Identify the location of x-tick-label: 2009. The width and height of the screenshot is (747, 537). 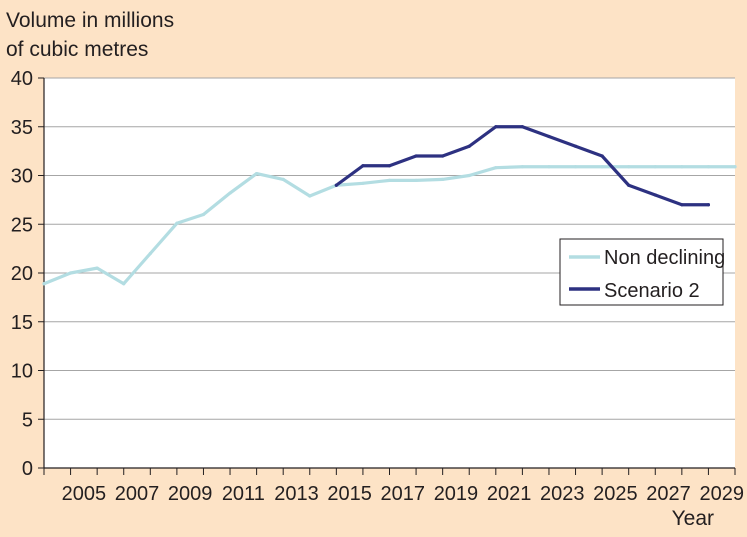
(190, 494).